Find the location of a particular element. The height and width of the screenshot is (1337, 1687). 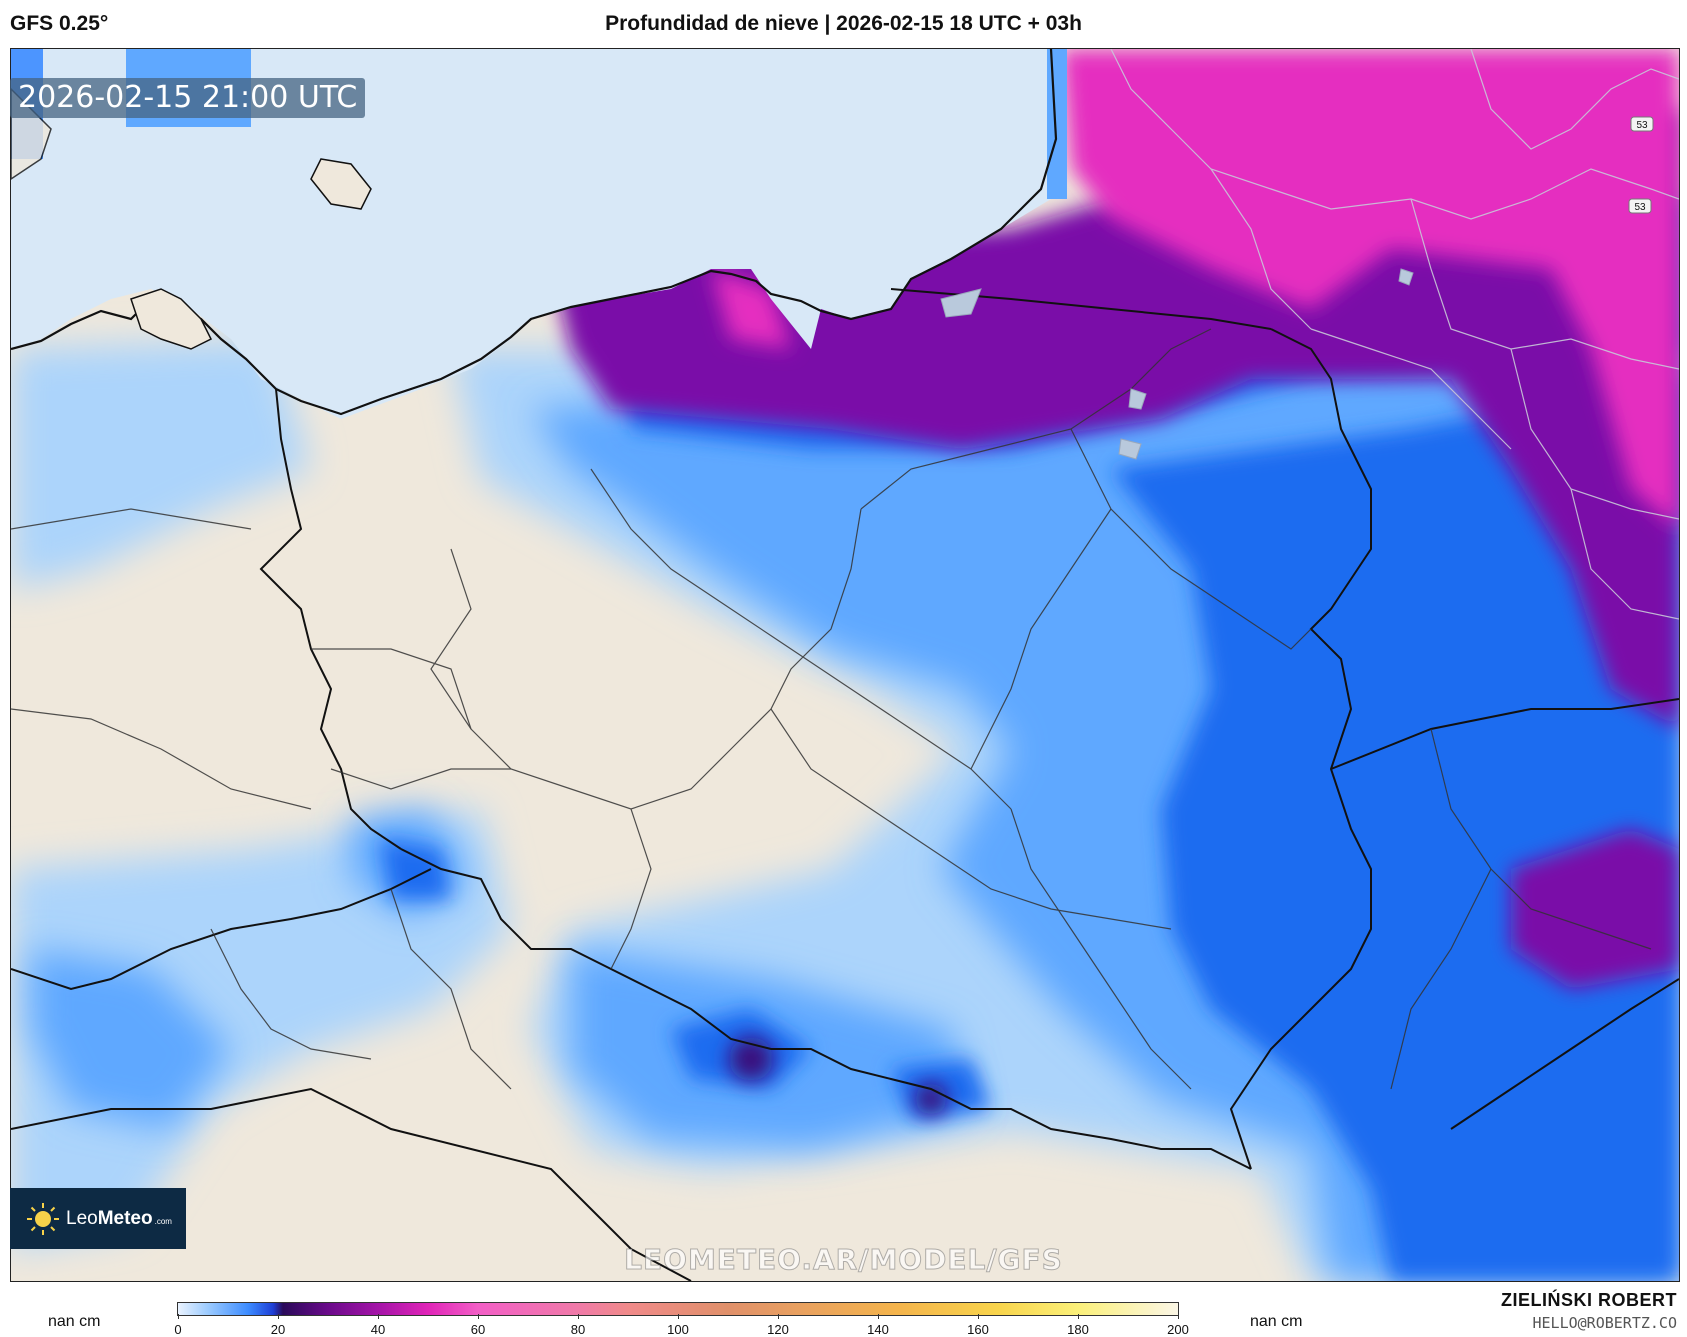

sun-icon is located at coordinates (43, 1218).